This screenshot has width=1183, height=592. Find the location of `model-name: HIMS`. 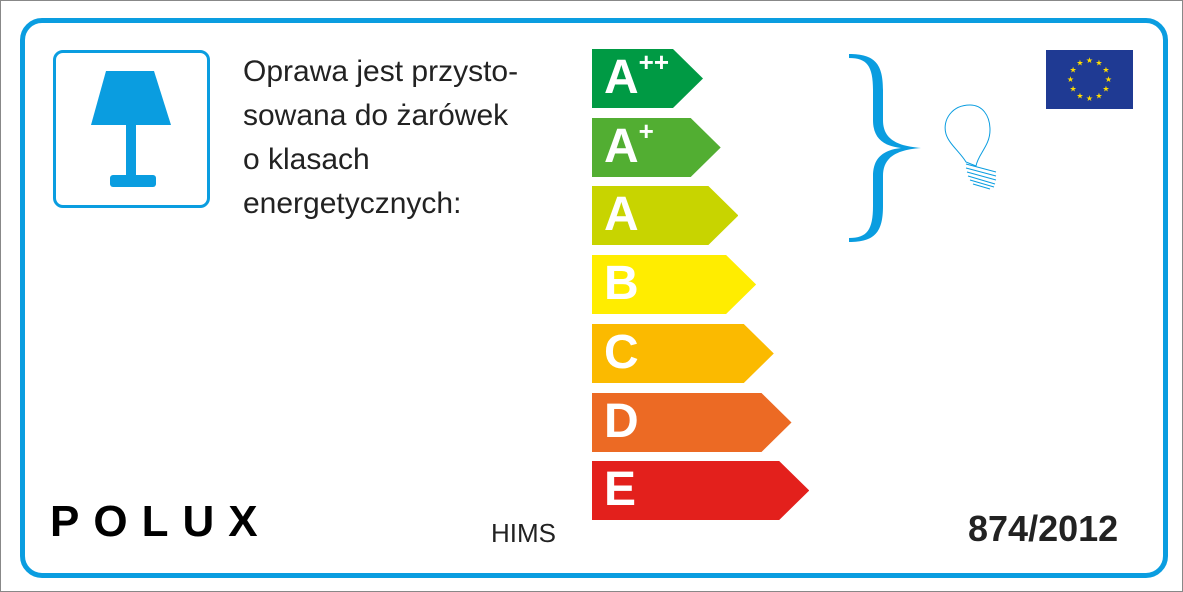

model-name: HIMS is located at coordinates (523, 533).